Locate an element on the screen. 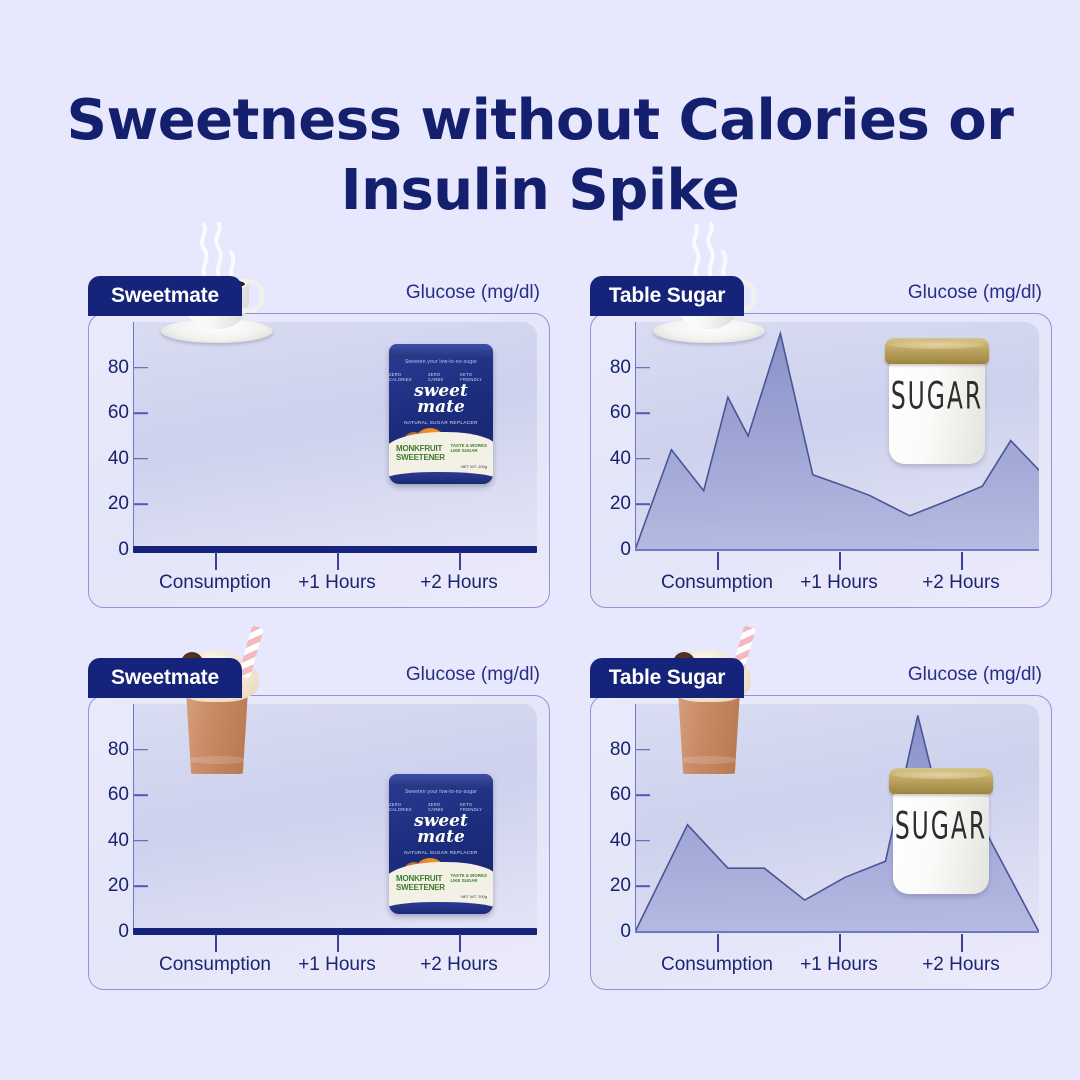 The width and height of the screenshot is (1080, 1080). pouch-seal is located at coordinates (441, 350).